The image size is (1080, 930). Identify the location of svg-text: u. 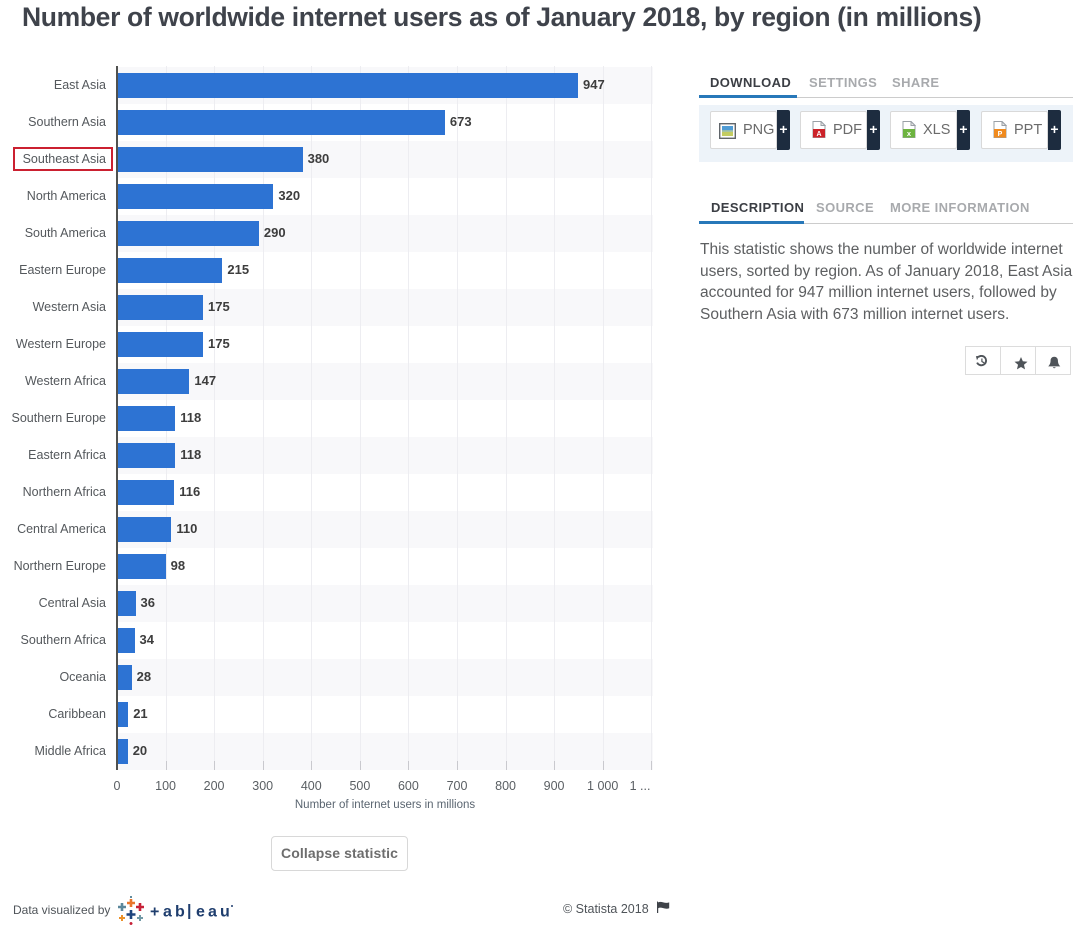
(225, 912).